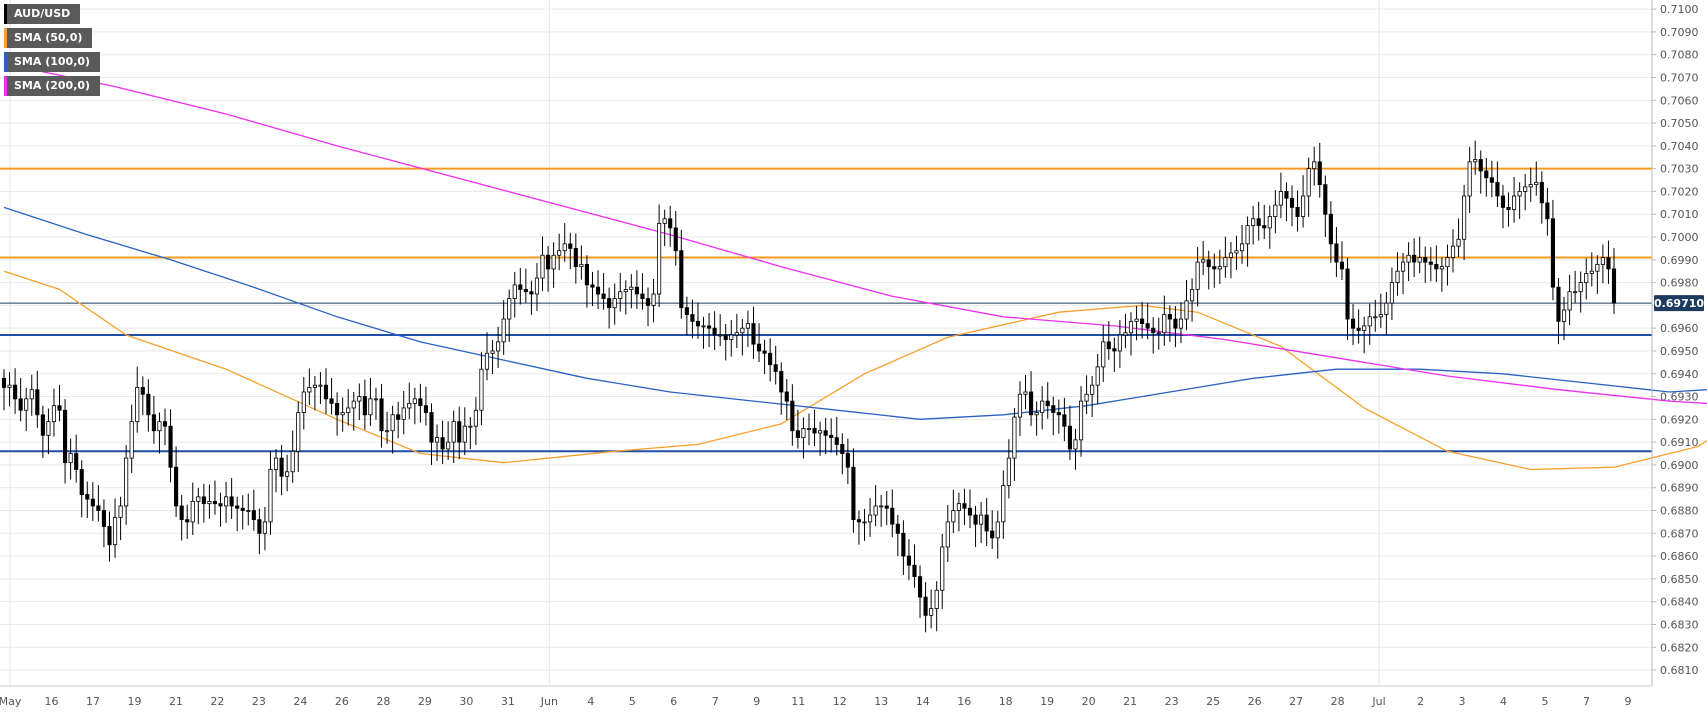  Describe the element at coordinates (5, 38) in the screenshot. I see `legend-swatch` at that location.